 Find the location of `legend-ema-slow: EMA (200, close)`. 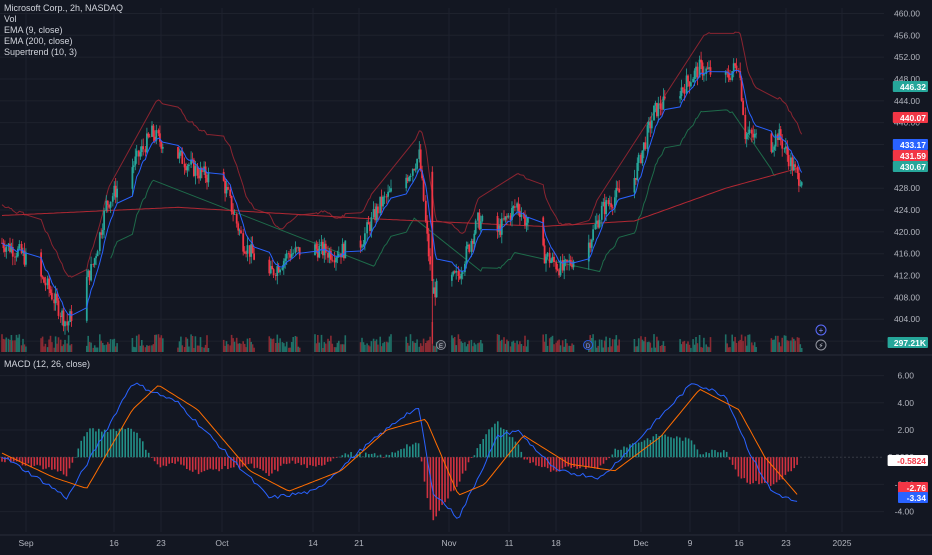

legend-ema-slow: EMA (200, close) is located at coordinates (38, 41).